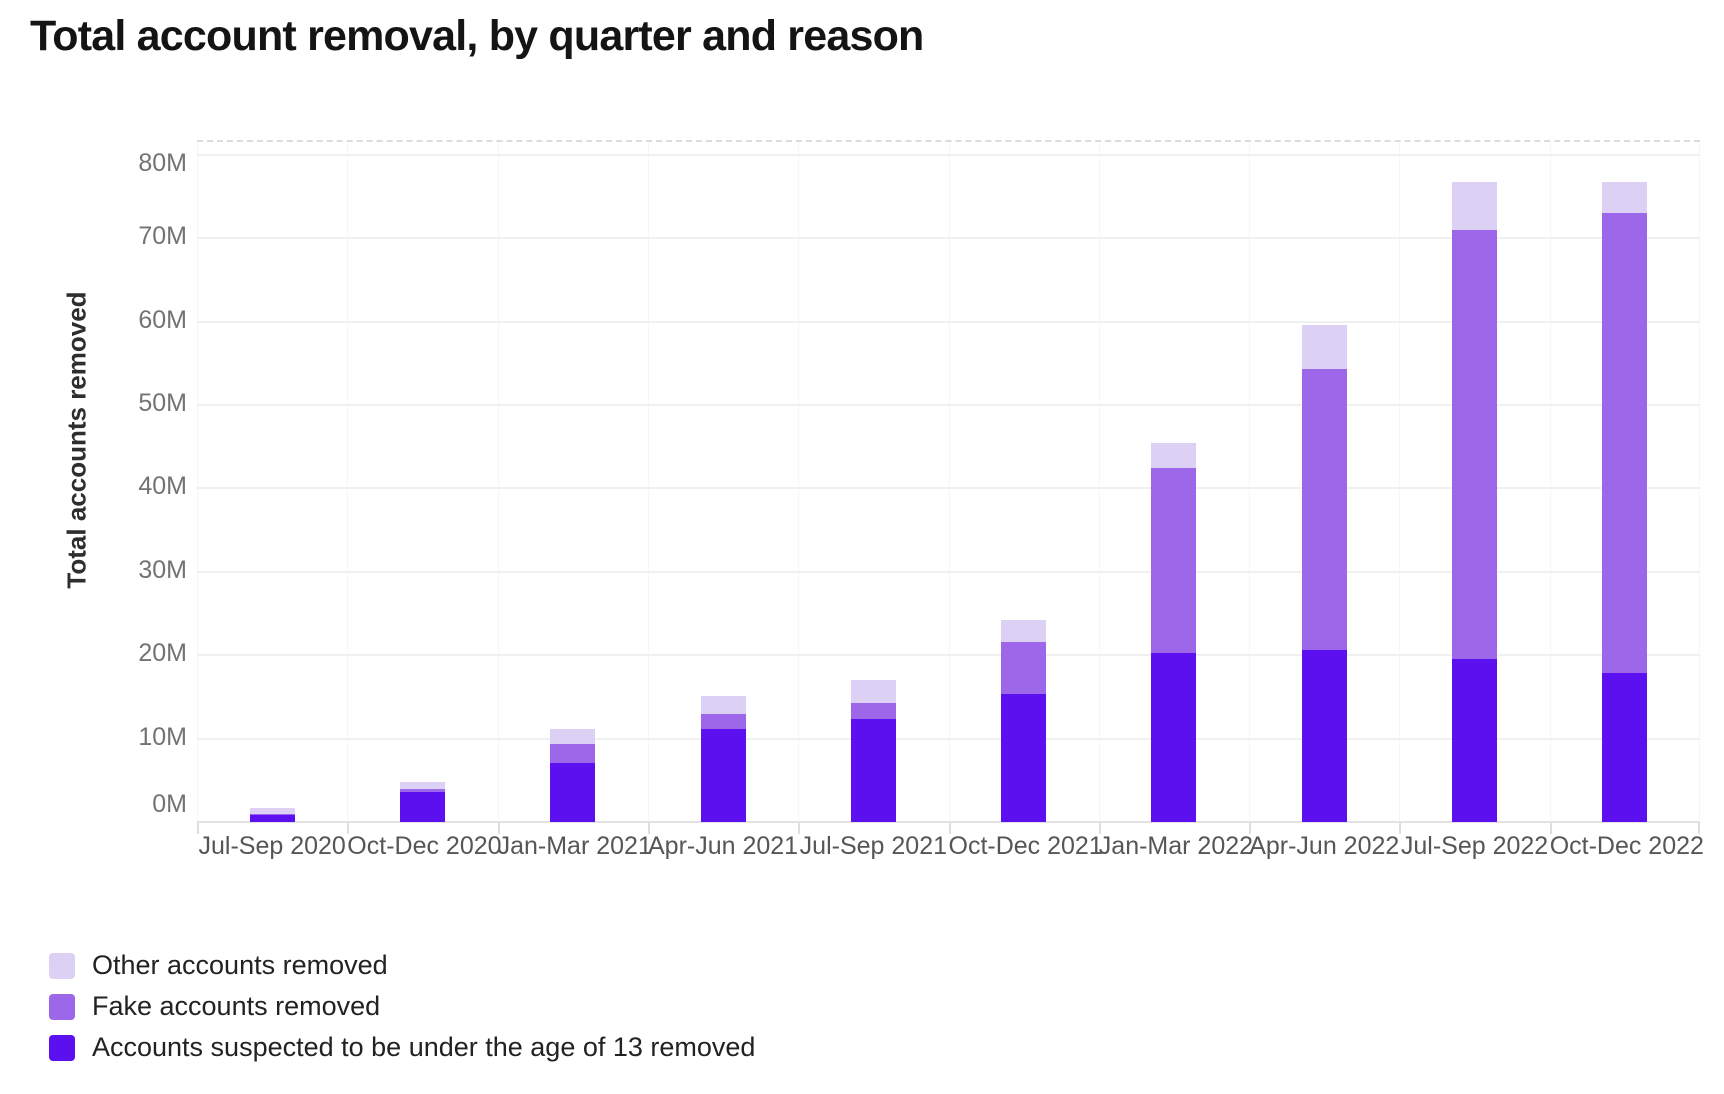  Describe the element at coordinates (1024, 482) in the screenshot. I see `bar-Oct-Dec 2021` at that location.